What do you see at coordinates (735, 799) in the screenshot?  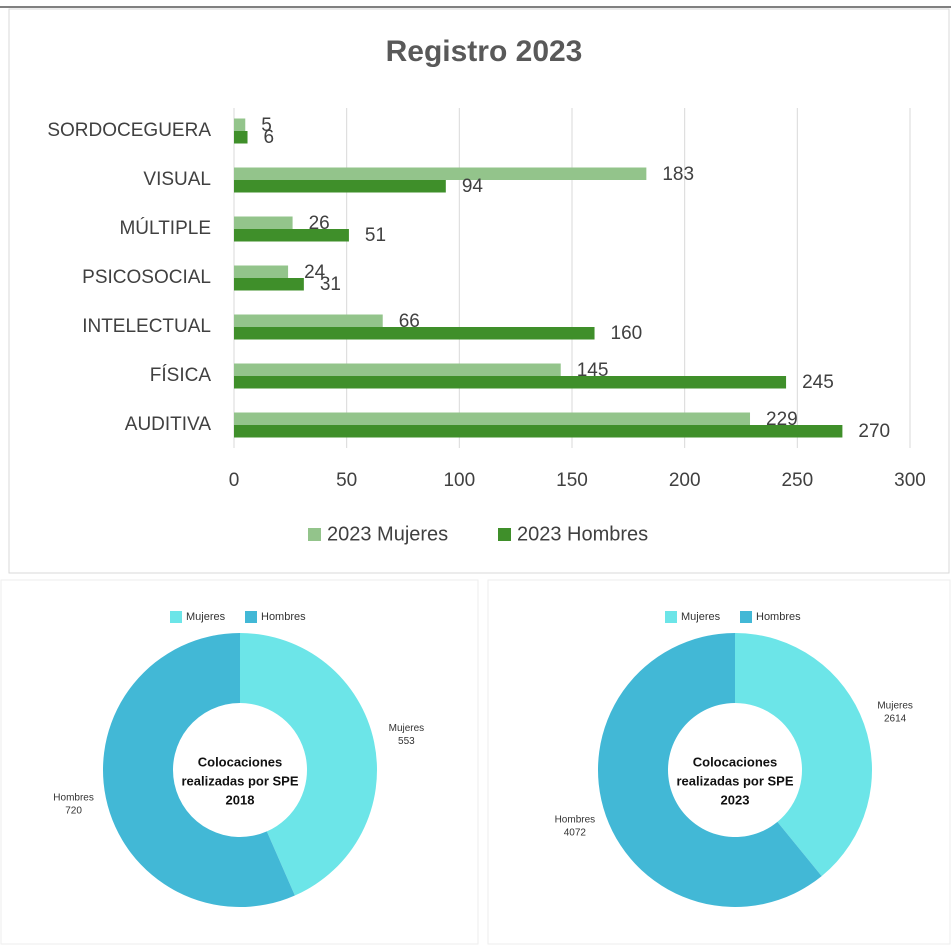 I see `center-title: 2023` at bounding box center [735, 799].